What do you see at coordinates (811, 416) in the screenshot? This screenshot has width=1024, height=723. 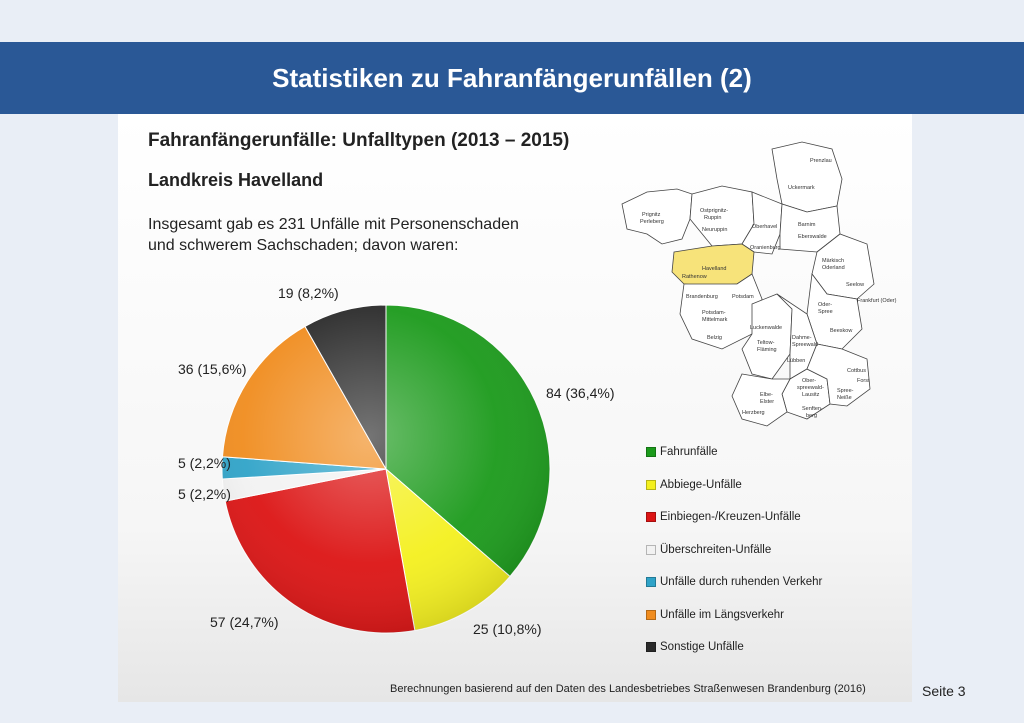 I see `map-label-berg: berg` at bounding box center [811, 416].